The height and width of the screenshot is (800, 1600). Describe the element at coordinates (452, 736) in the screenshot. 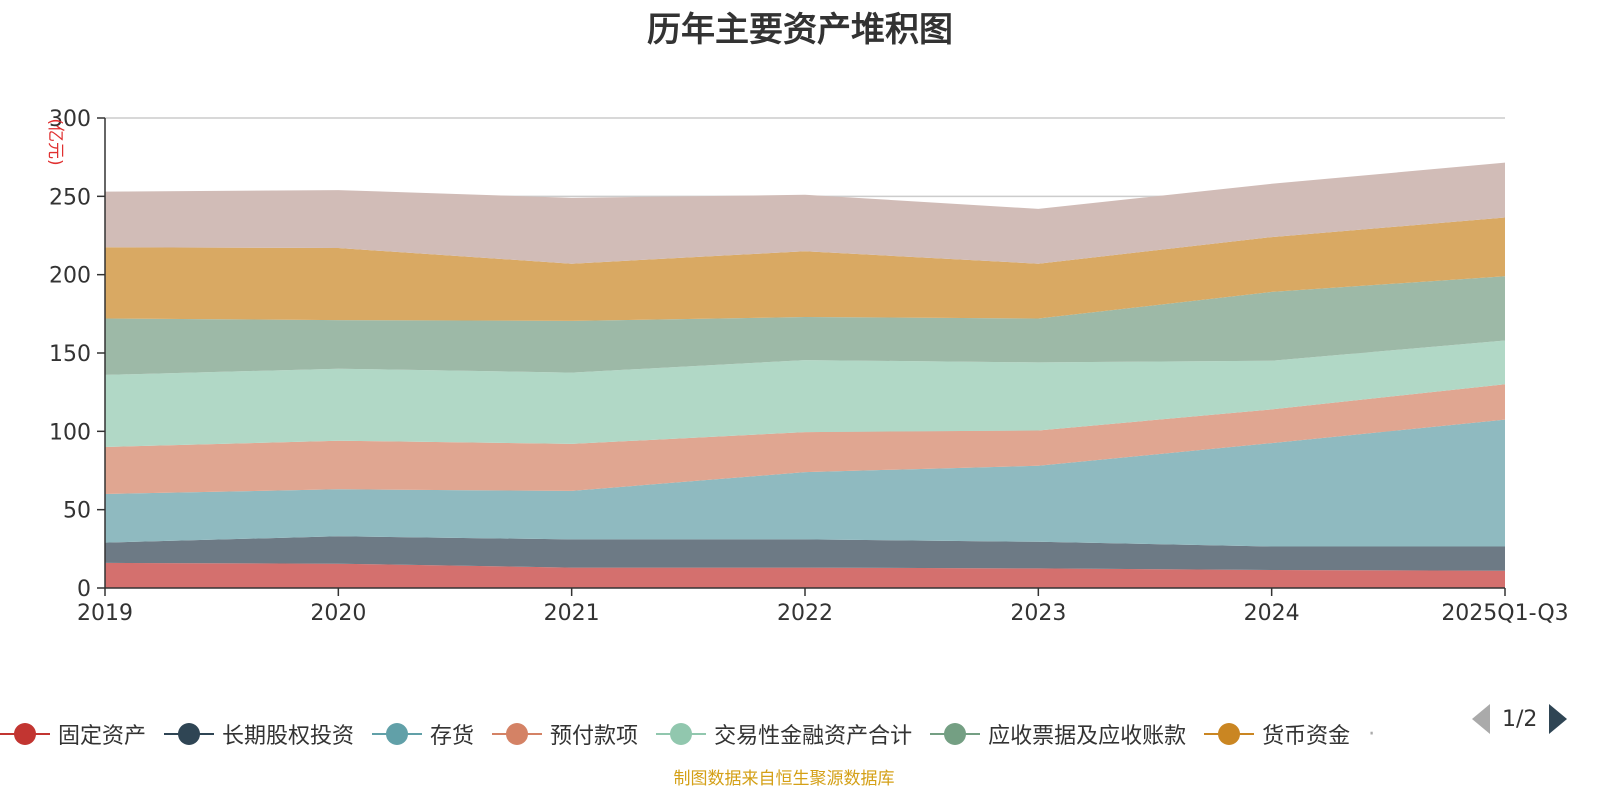

I see `legend-label: 存货` at that location.